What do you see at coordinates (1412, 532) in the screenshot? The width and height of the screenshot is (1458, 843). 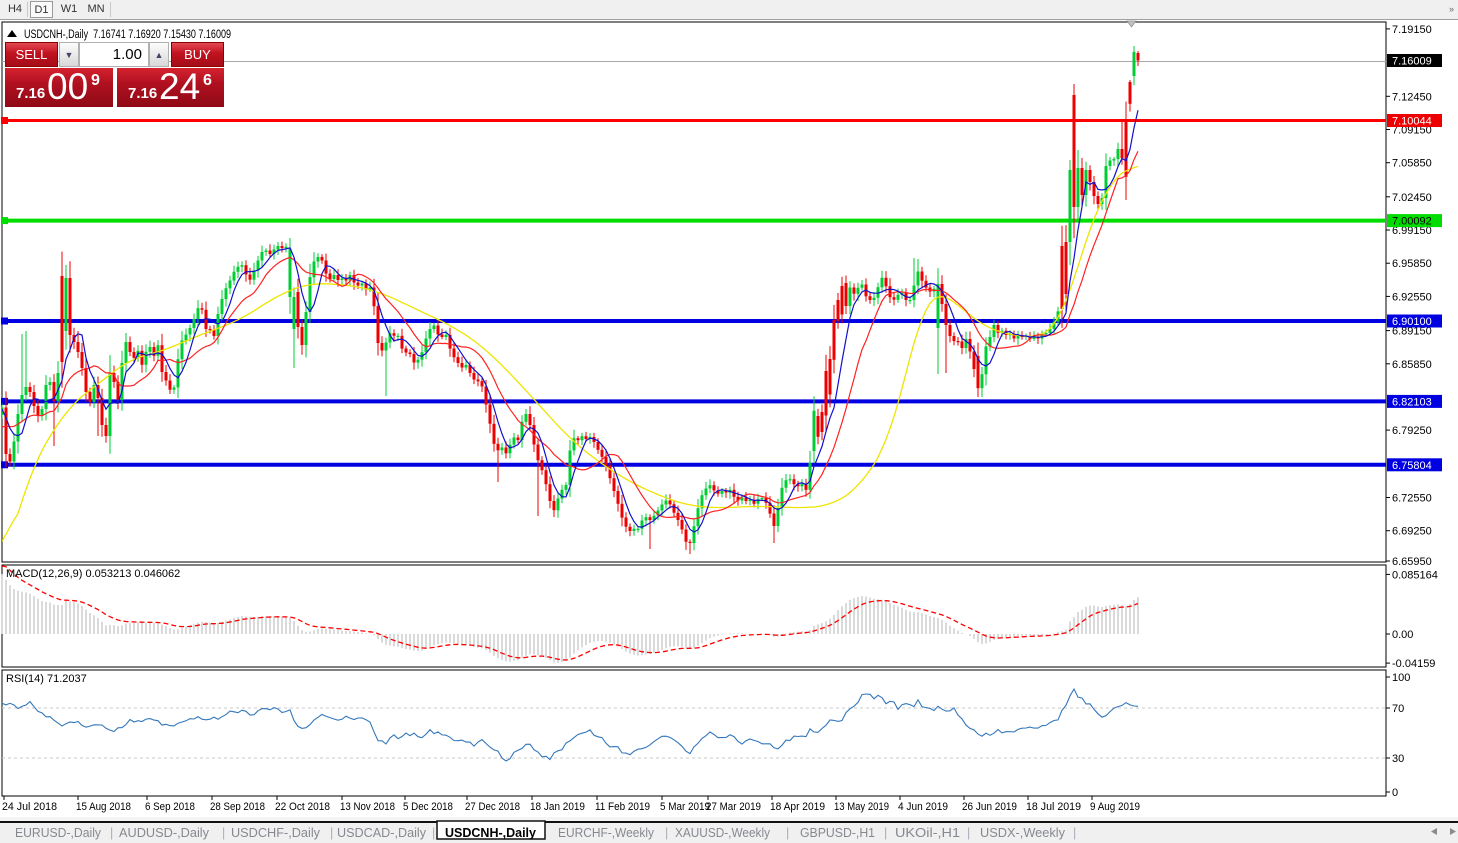 I see `svg-text: 6.69250` at bounding box center [1412, 532].